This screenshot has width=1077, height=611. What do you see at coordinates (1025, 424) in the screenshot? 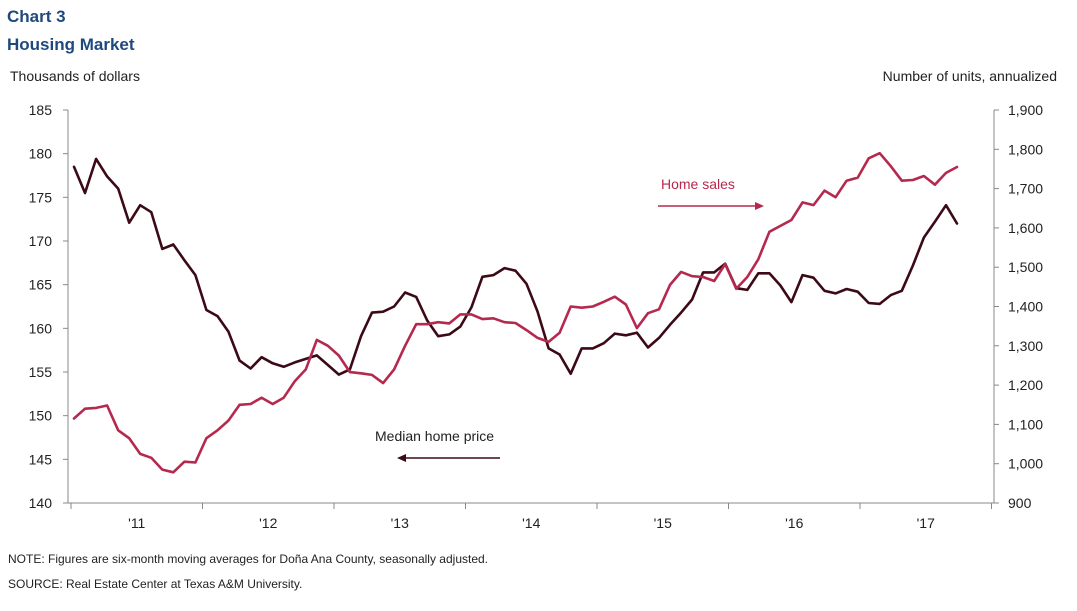
I see `right-tick-label: 1,100` at bounding box center [1025, 424].